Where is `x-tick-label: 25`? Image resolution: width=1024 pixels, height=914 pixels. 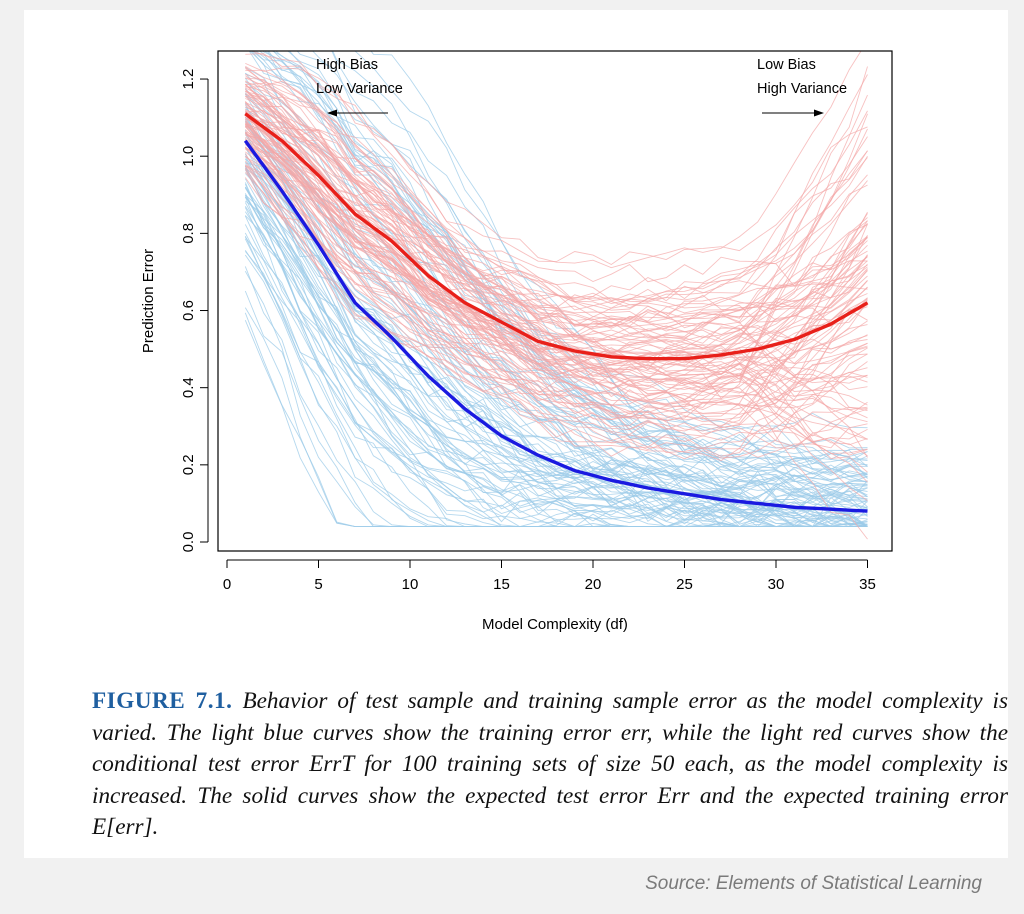 x-tick-label: 25 is located at coordinates (684, 584).